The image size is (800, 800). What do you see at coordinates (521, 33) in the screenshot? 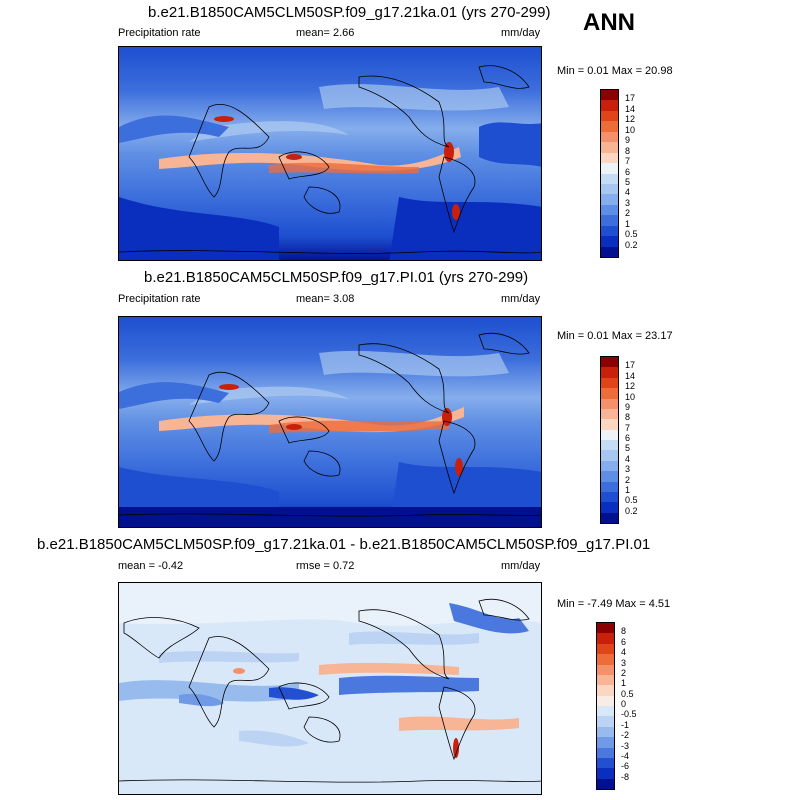
I see `panel-top-units: mm/day` at bounding box center [521, 33].